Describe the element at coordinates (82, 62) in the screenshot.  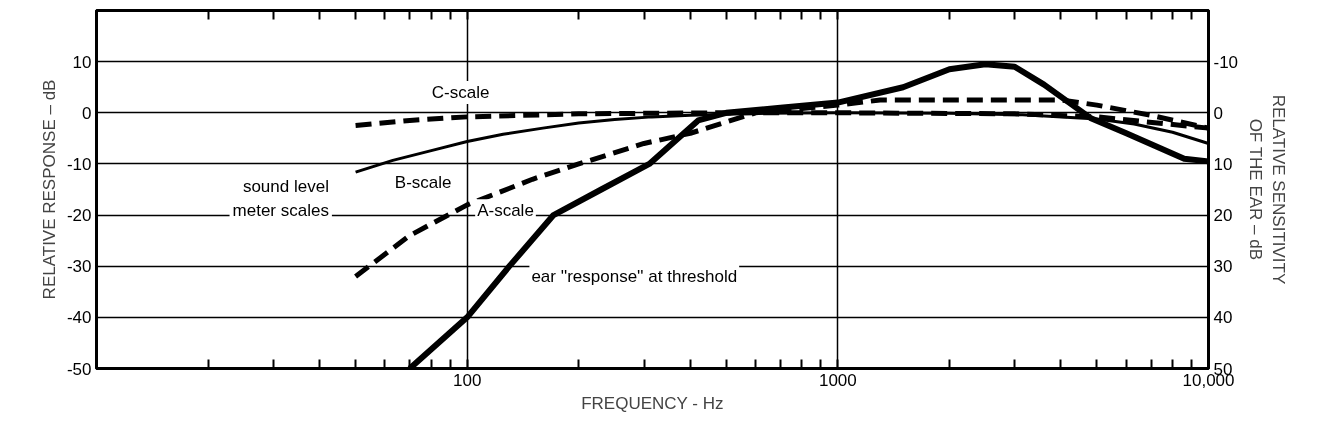
I see `y-tick-label: 10` at that location.